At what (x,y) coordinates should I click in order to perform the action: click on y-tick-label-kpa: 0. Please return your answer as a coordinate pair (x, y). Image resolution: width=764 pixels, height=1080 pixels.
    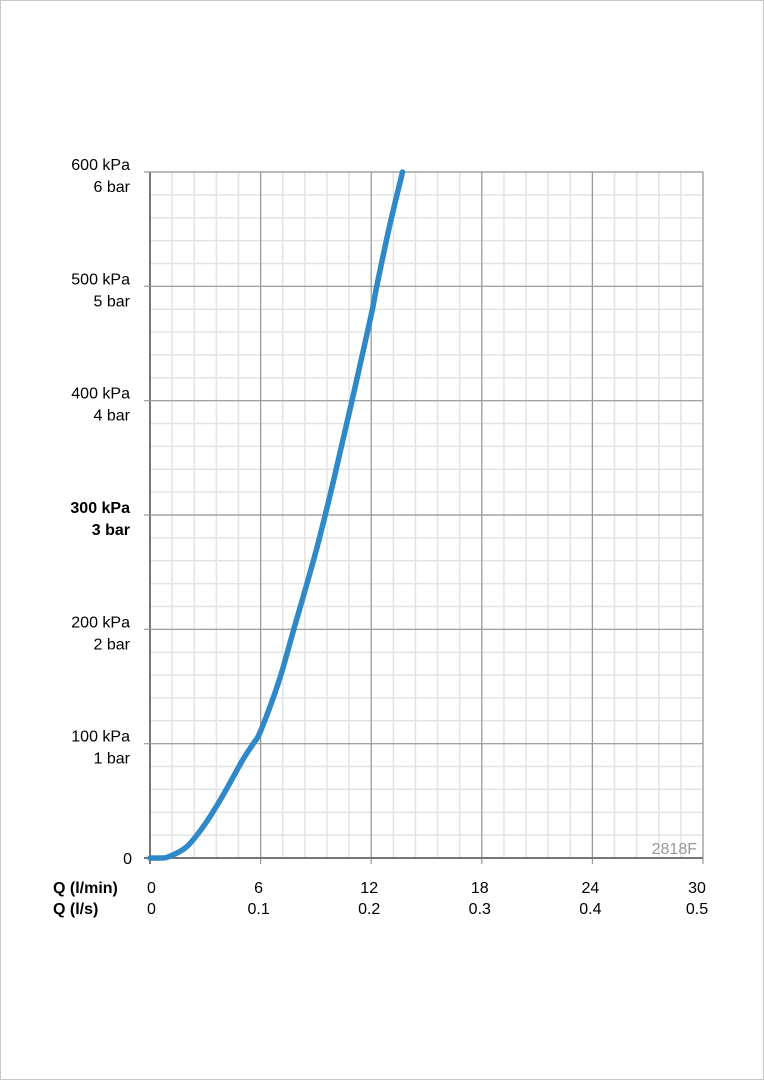
    Looking at the image, I should click on (127, 859).